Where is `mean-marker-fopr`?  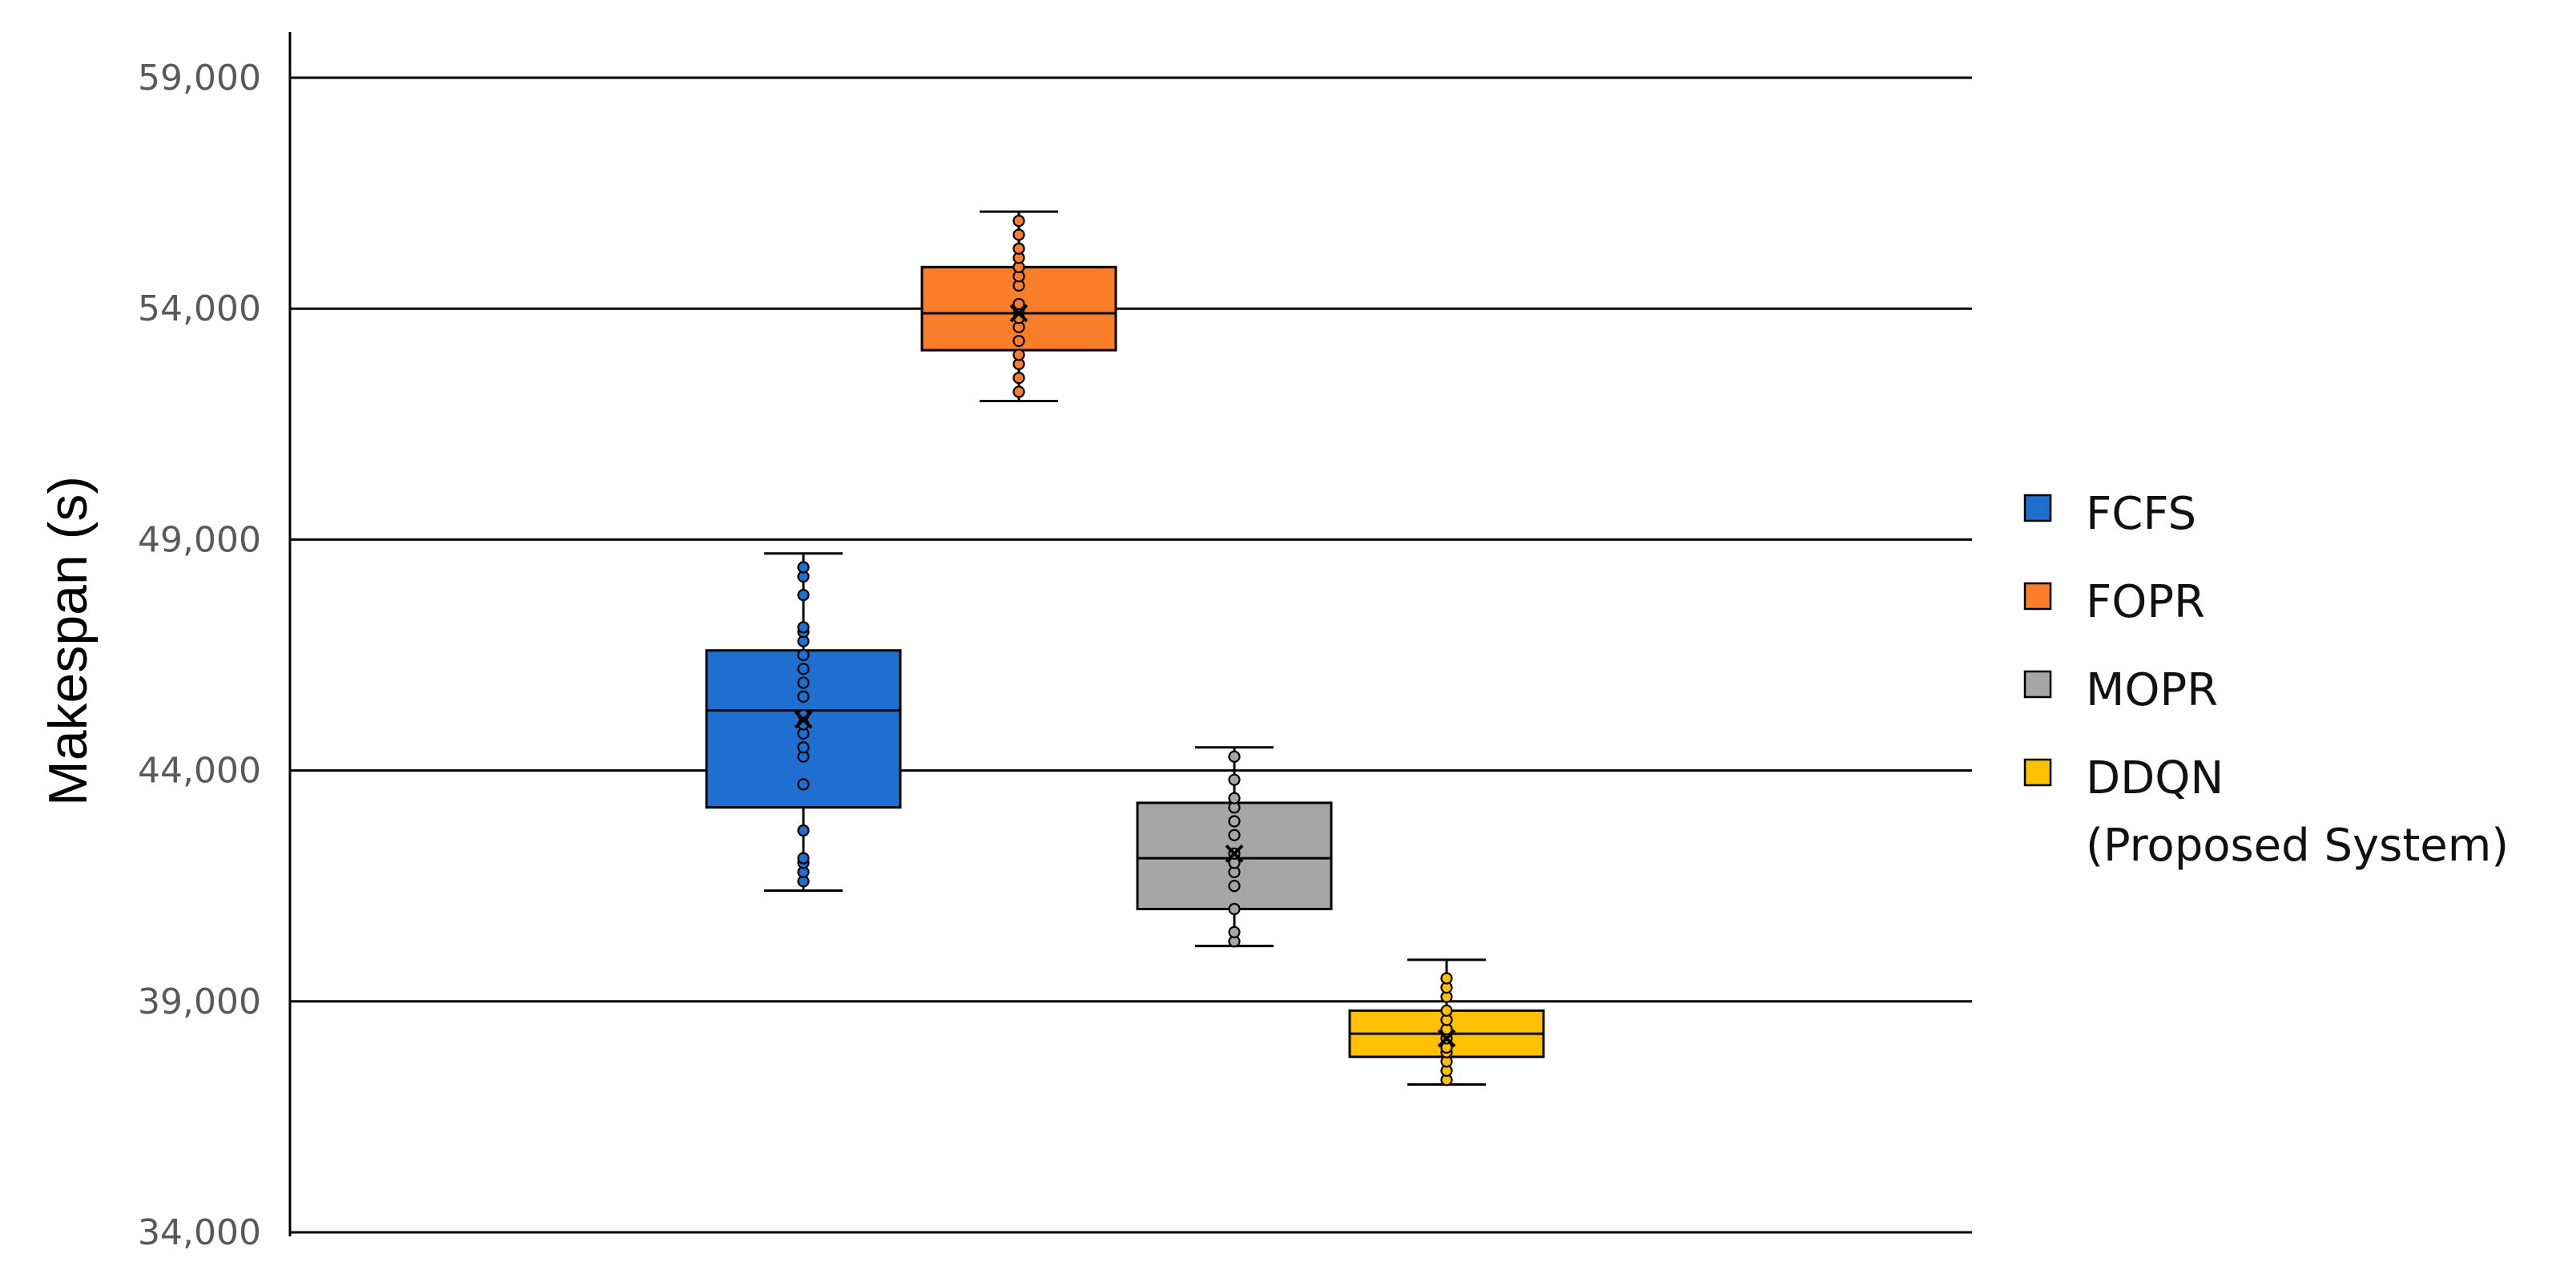 mean-marker-fopr is located at coordinates (1018, 313).